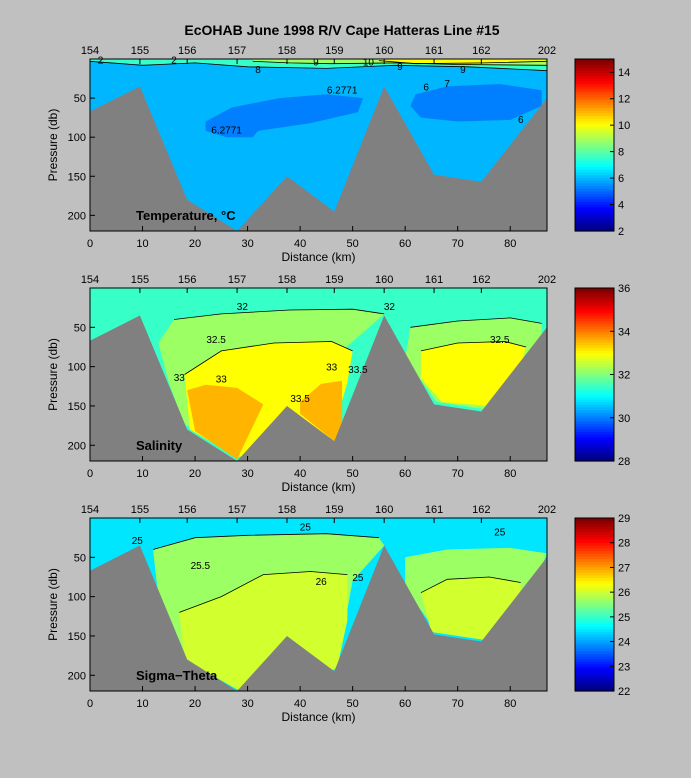 The width and height of the screenshot is (691, 778). What do you see at coordinates (594, 145) in the screenshot?
I see `colorbar-frame` at bounding box center [594, 145].